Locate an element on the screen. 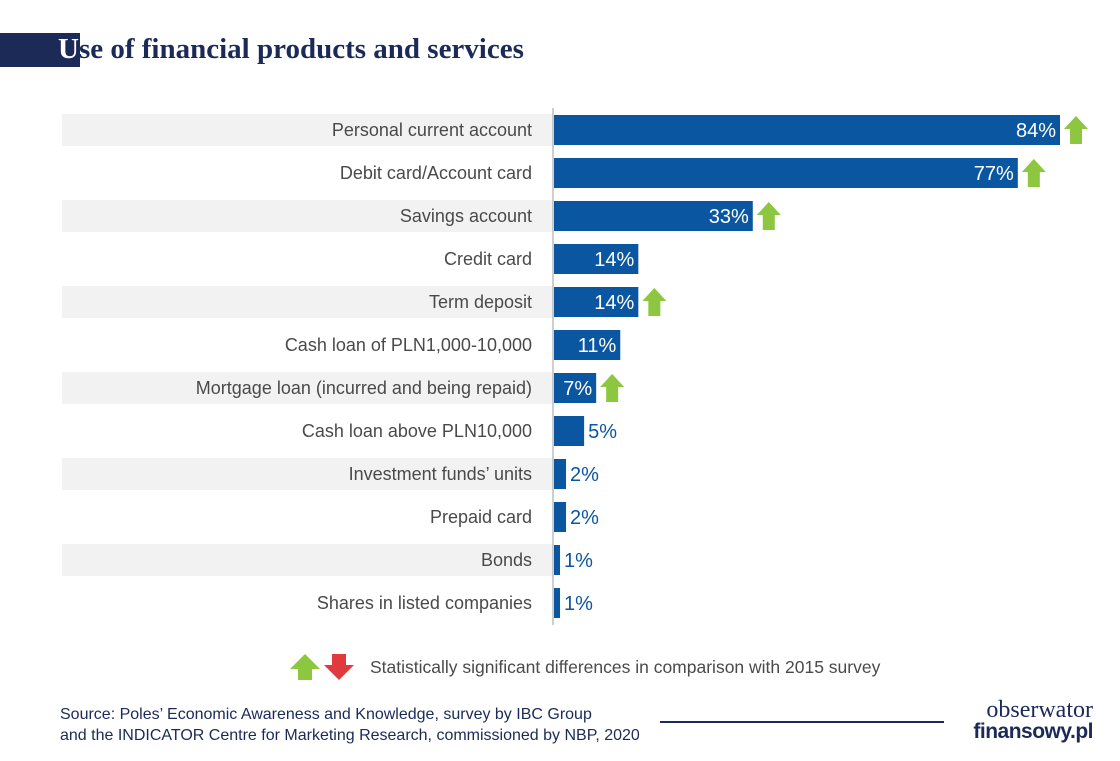 The image size is (1120, 761). category-label: Credit card is located at coordinates (488, 259).